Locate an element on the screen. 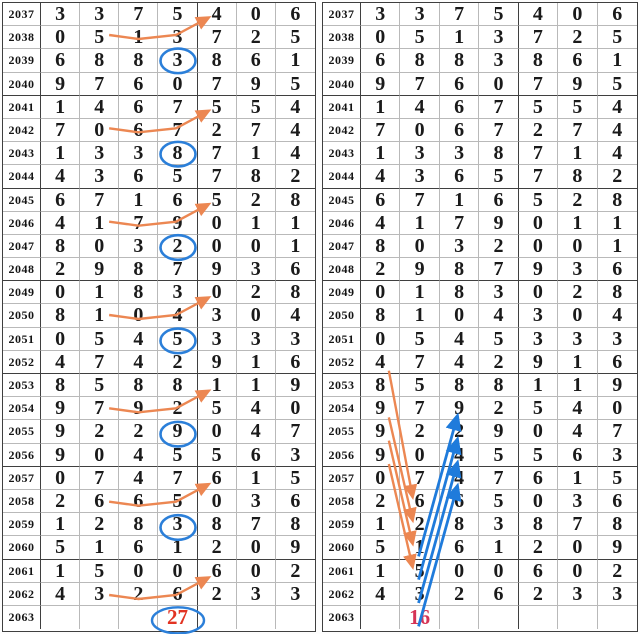 Image resolution: width=640 pixels, height=634 pixels. row-label: 2050 is located at coordinates (342, 316).